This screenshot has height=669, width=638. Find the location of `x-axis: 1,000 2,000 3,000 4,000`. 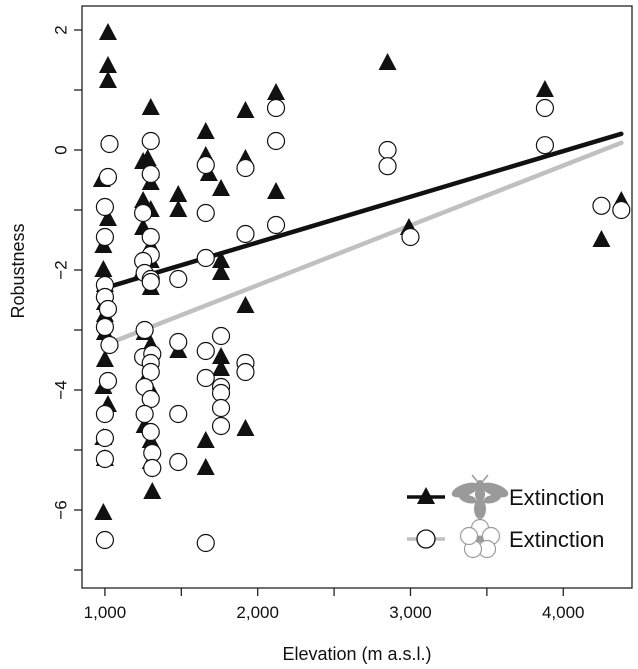

x-axis: 1,000 2,000 3,000 4,000 is located at coordinates (334, 605).